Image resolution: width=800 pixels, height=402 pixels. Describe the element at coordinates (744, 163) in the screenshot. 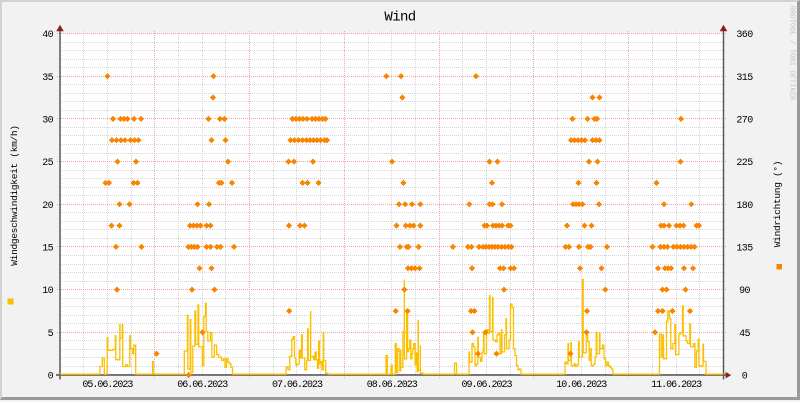

I see `svg-text: 225` at that location.